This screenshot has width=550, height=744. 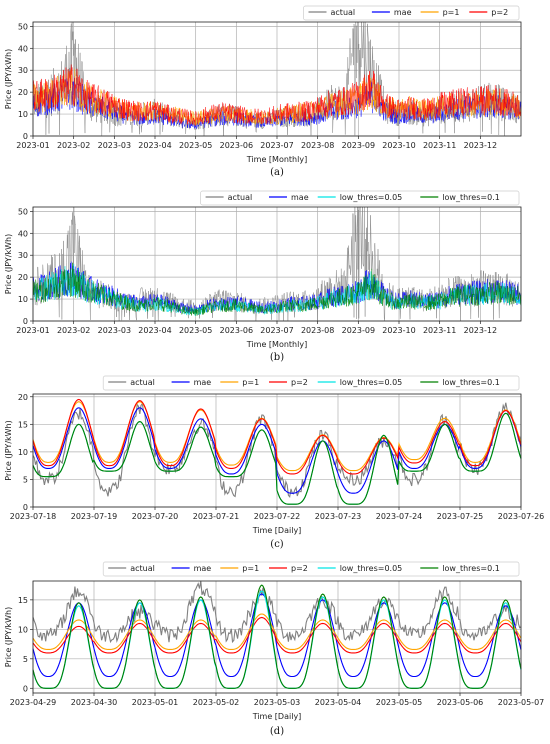 What do you see at coordinates (277, 172) in the screenshot?
I see `panel-caption: (a)` at bounding box center [277, 172].